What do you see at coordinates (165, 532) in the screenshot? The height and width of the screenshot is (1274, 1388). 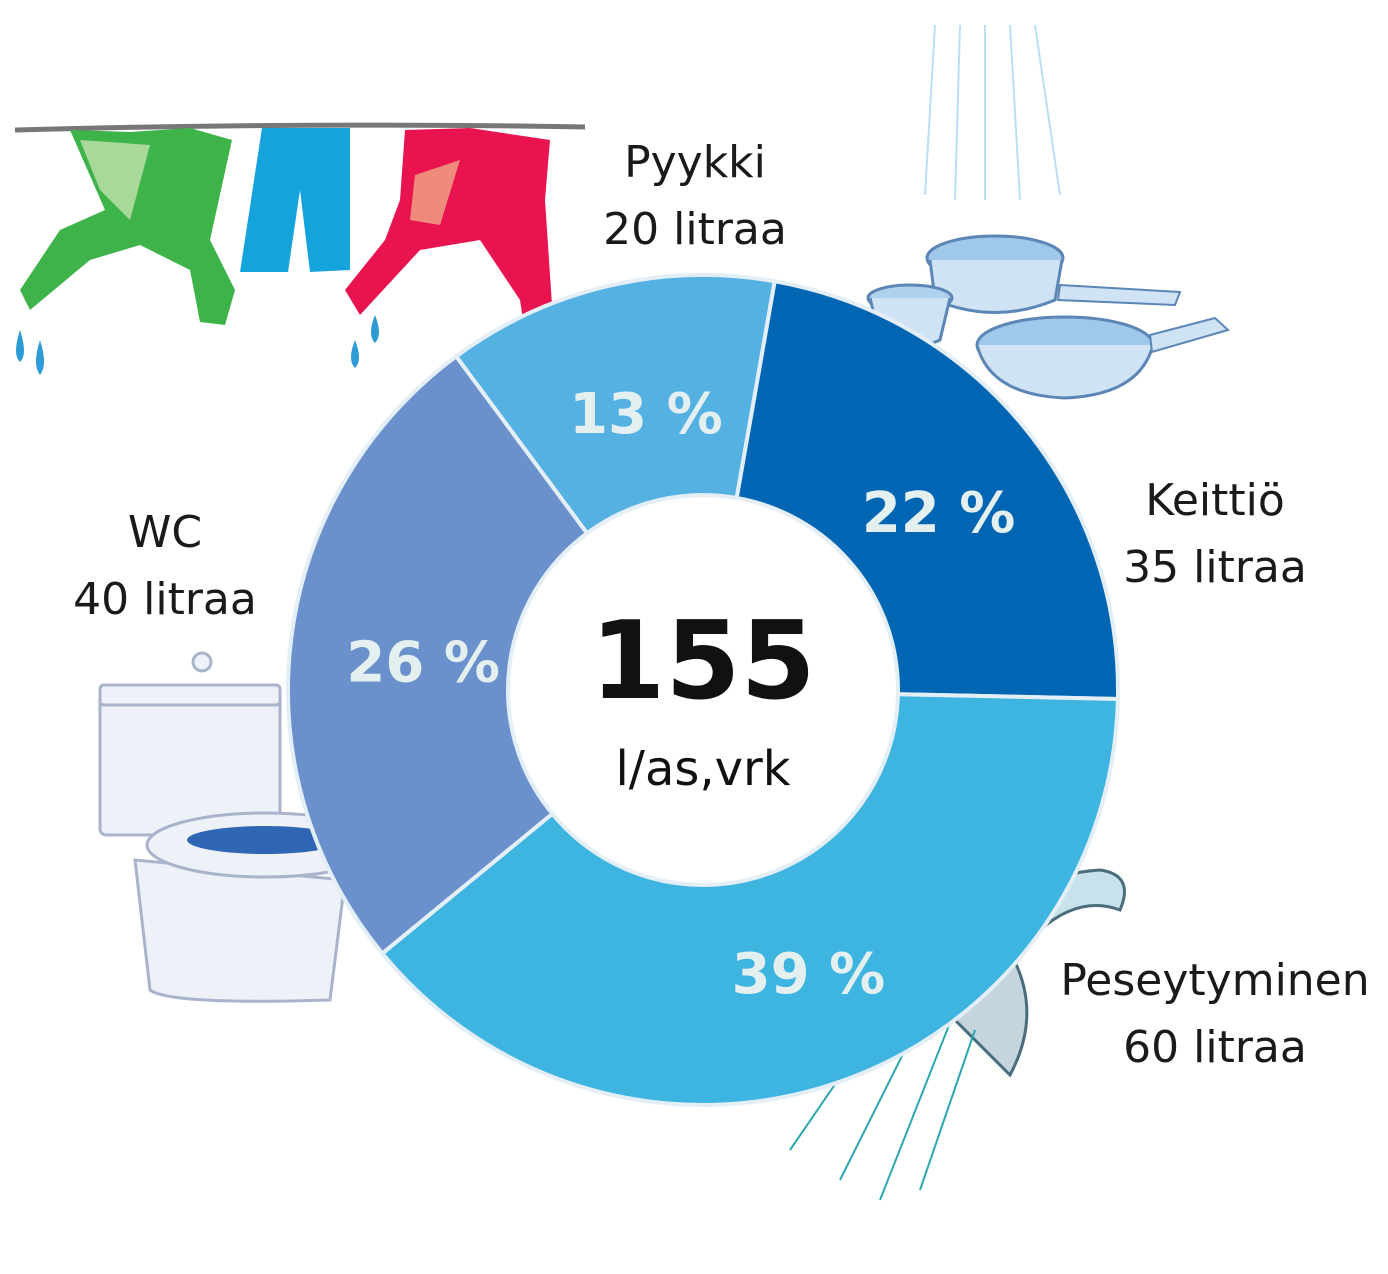 I see `category-label: WC` at bounding box center [165, 532].